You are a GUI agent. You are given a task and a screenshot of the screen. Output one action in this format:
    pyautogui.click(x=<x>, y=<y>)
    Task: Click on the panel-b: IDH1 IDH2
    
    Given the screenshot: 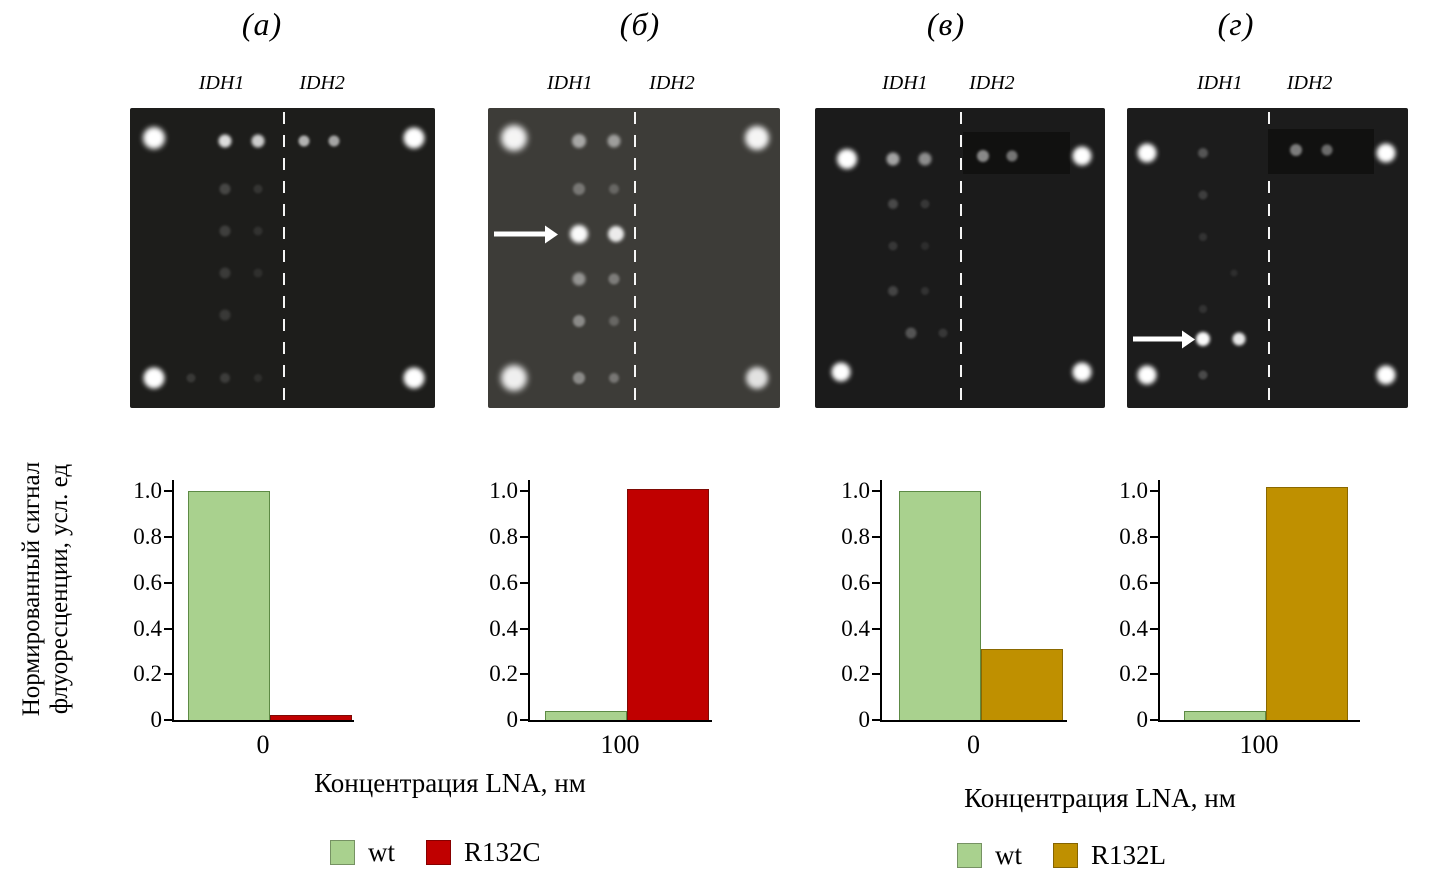 What is the action you would take?
    pyautogui.click(x=634, y=239)
    